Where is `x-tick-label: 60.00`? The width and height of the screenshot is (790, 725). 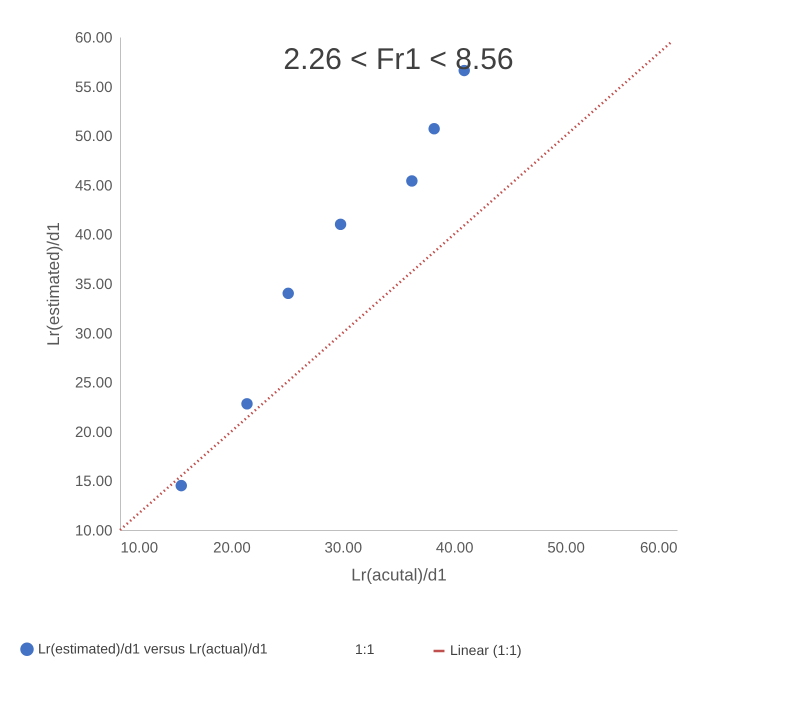 x-tick-label: 60.00 is located at coordinates (659, 548).